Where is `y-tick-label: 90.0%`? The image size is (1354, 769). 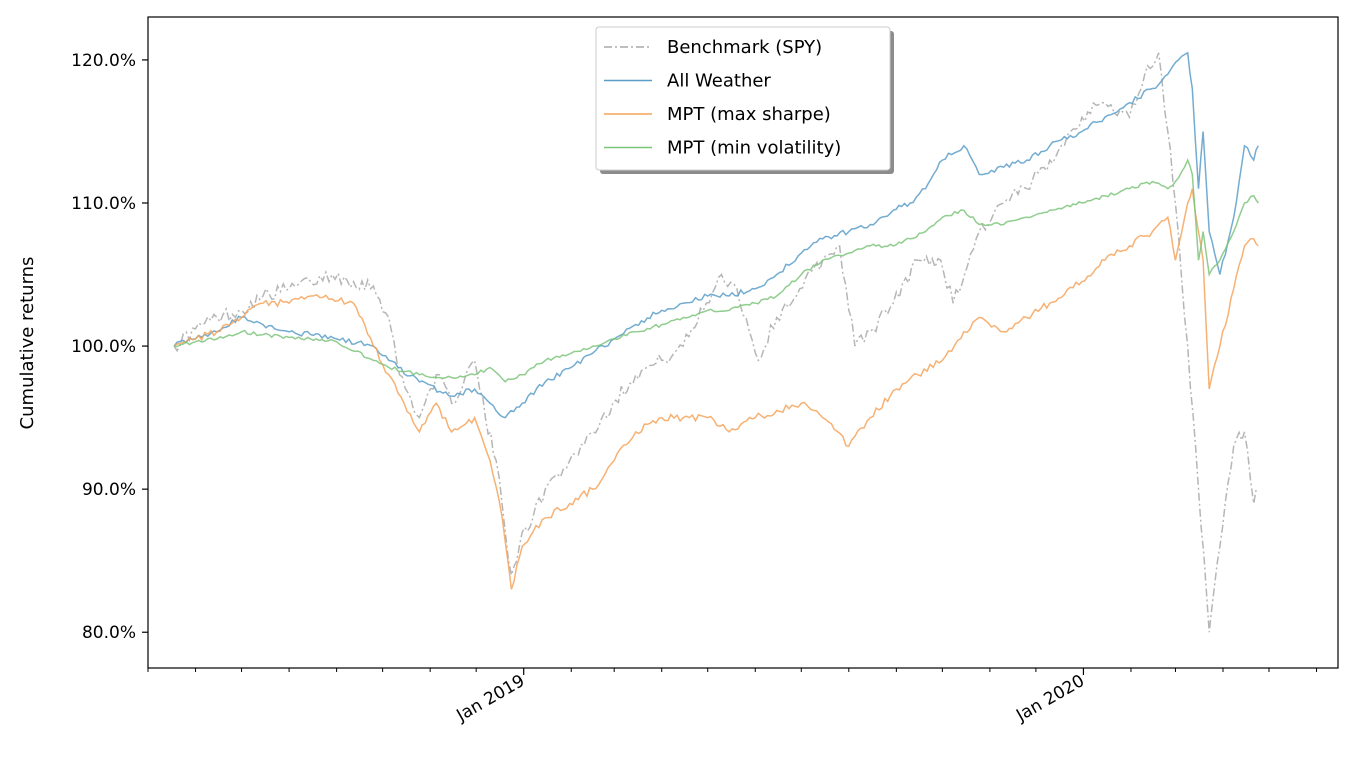
y-tick-label: 90.0% is located at coordinates (109, 490).